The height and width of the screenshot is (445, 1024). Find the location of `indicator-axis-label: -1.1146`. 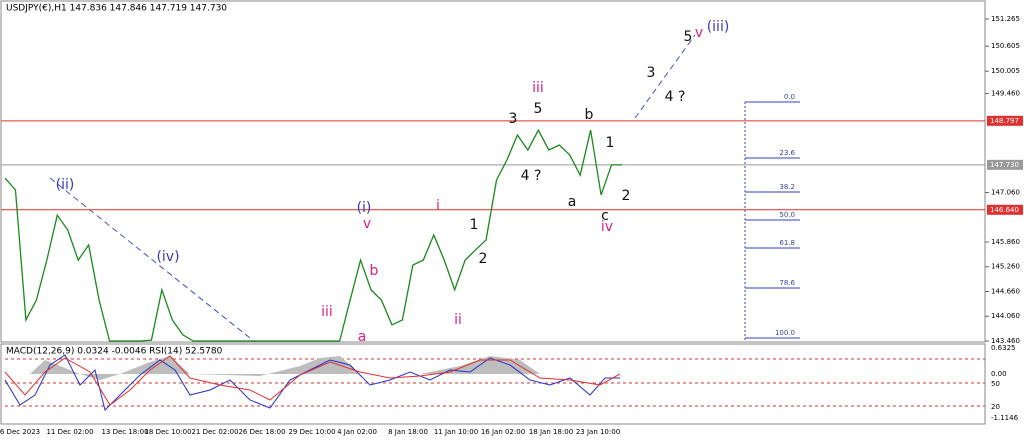

indicator-axis-label: -1.1146 is located at coordinates (1005, 418).